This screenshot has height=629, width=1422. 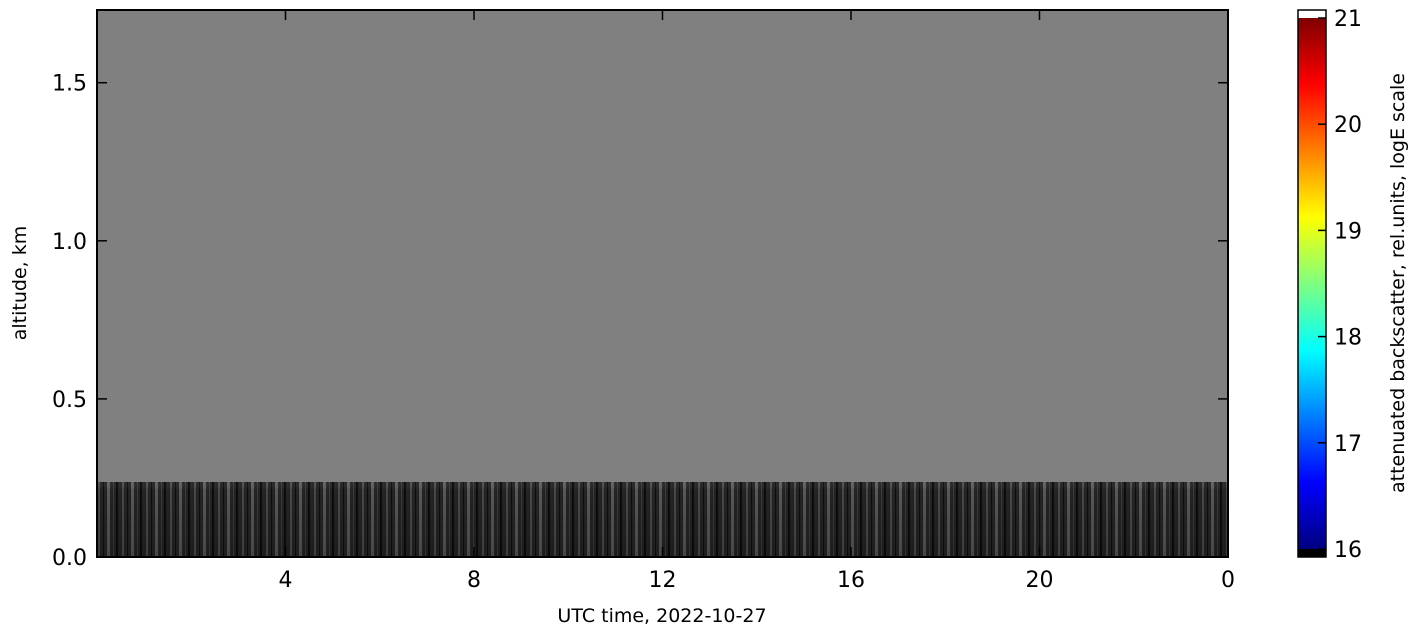 What do you see at coordinates (1348, 19) in the screenshot?
I see `colorbar-tick-label: 21` at bounding box center [1348, 19].